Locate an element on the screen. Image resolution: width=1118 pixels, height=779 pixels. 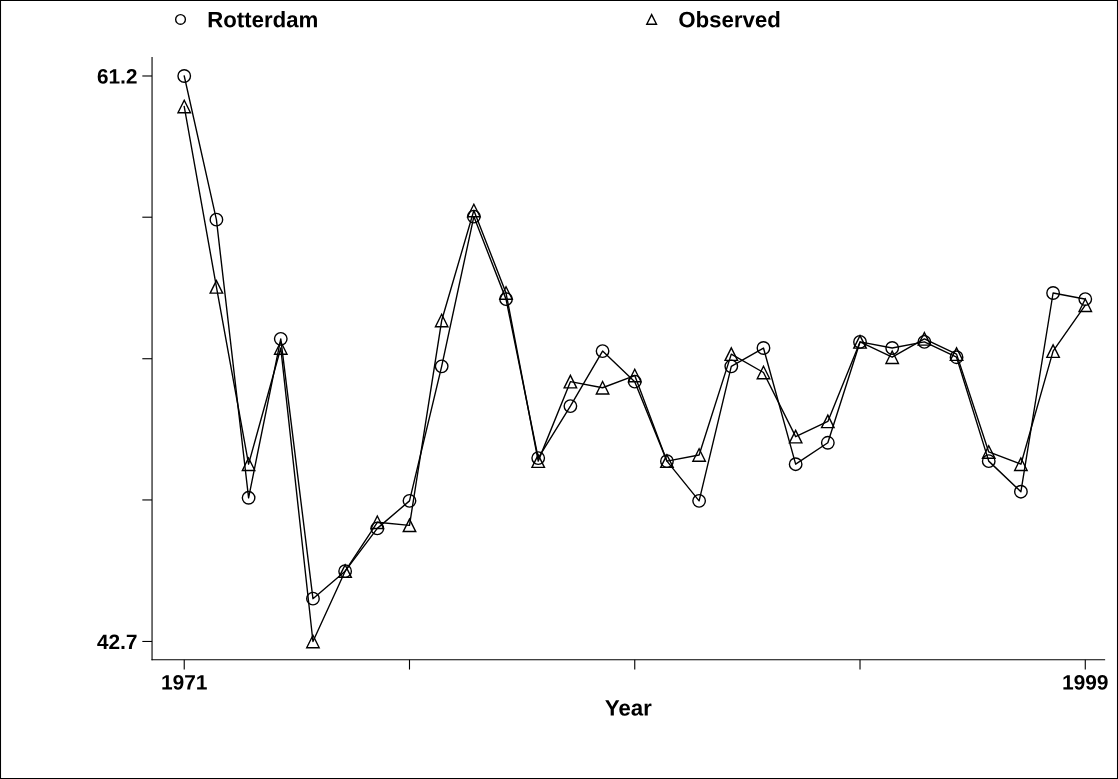
x-axis-title: Year is located at coordinates (628, 708).